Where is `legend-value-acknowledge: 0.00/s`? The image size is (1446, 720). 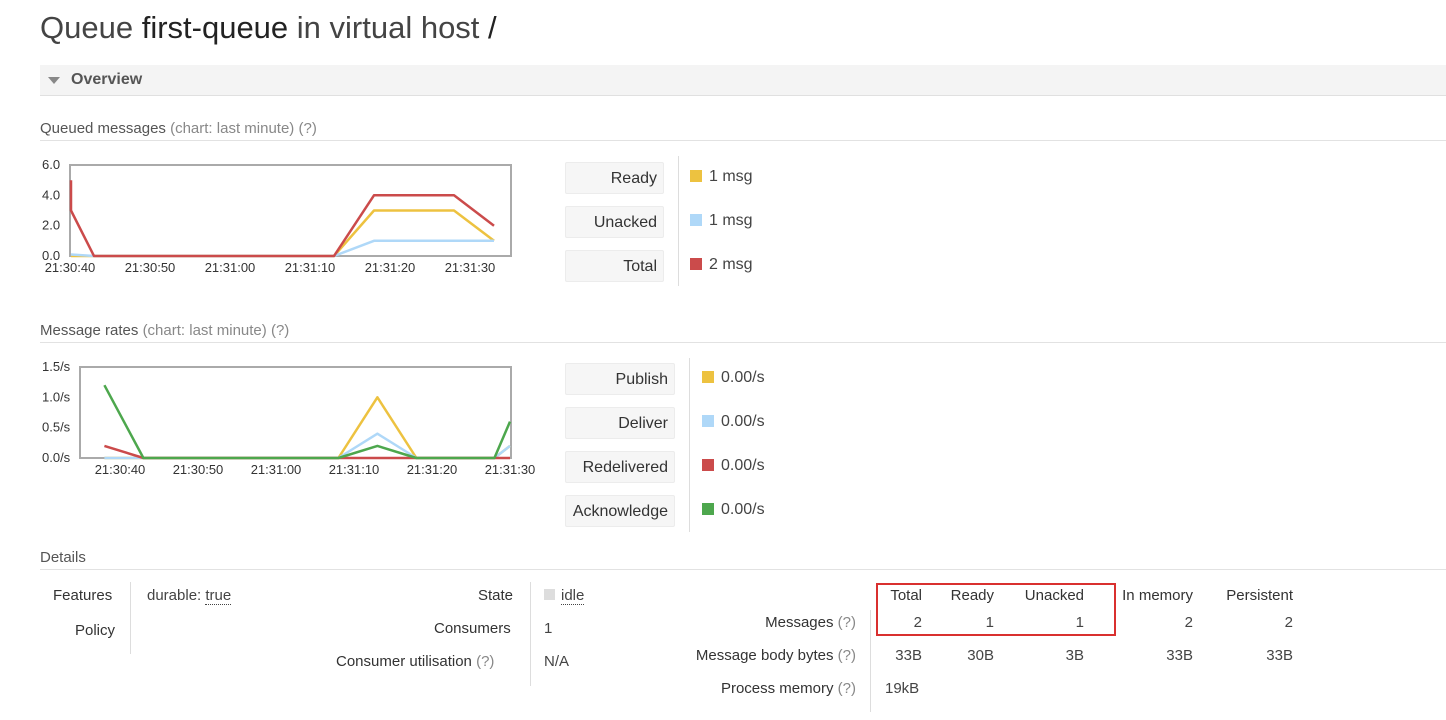 legend-value-acknowledge: 0.00/s is located at coordinates (733, 510).